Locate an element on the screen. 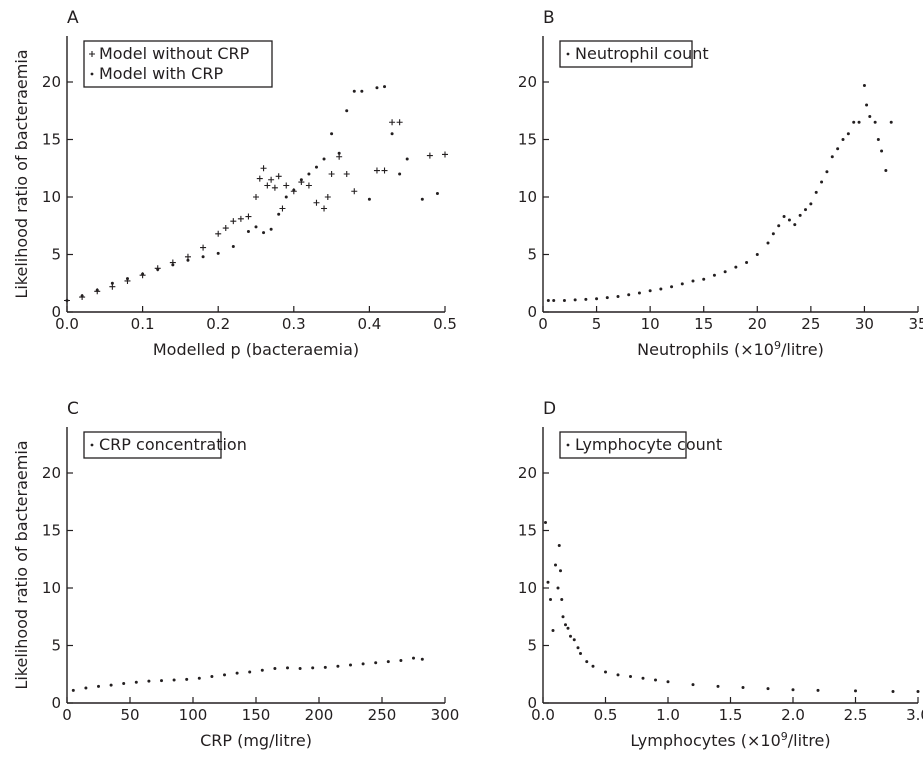 This screenshot has height=760, width=923. panel-label: C is located at coordinates (73, 409).